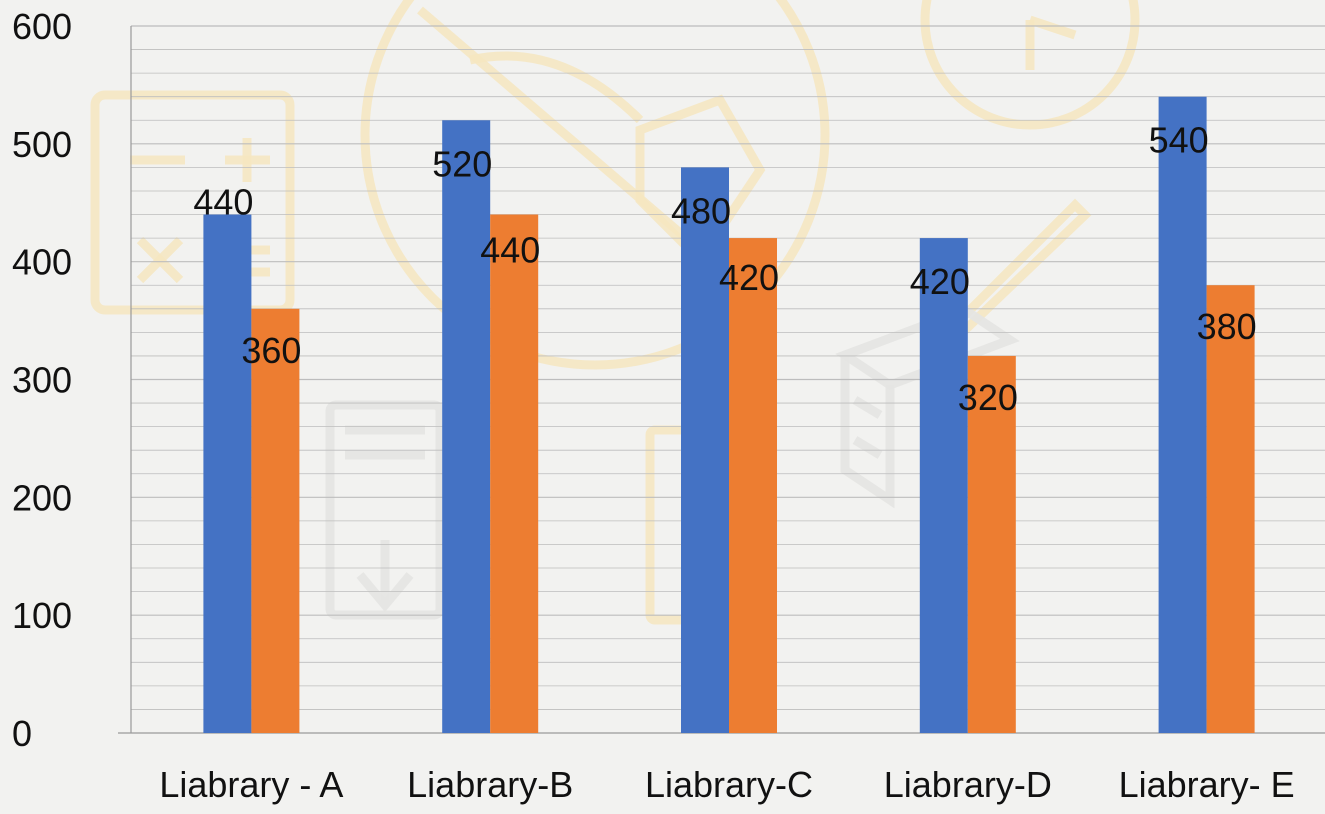 This screenshot has width=1325, height=814. Describe the element at coordinates (1207, 784) in the screenshot. I see `x-category-label: Liabrary- E` at that location.